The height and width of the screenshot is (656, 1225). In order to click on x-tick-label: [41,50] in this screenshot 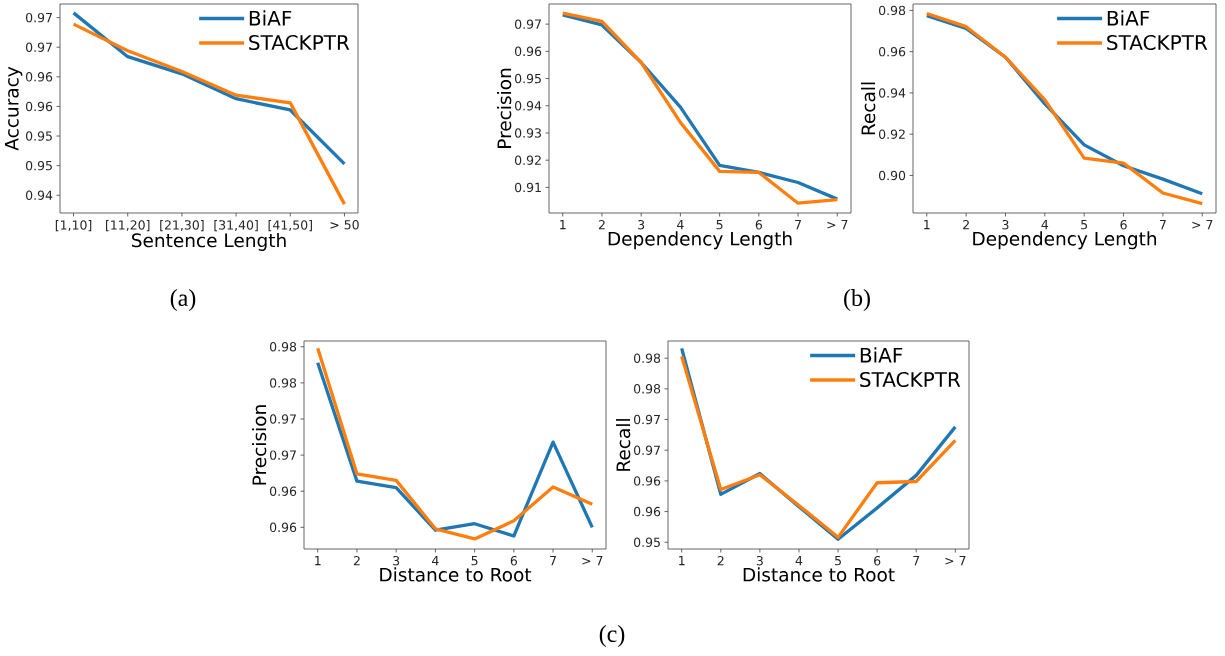, I will do `click(290, 226)`.